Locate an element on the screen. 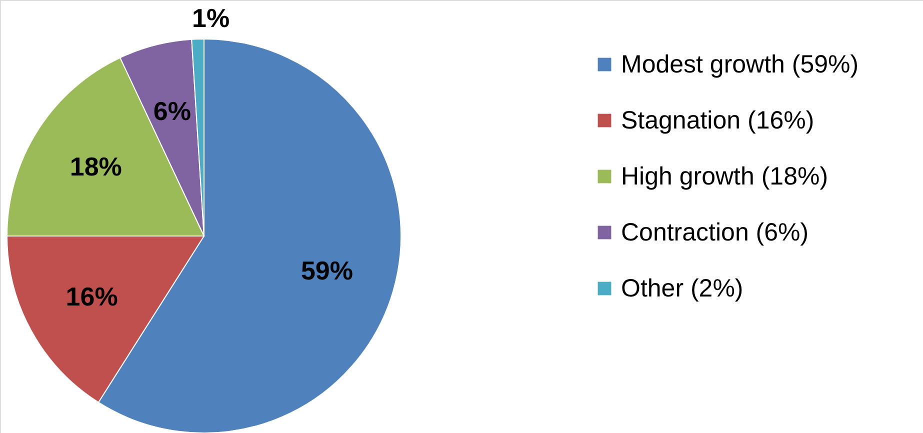 This screenshot has width=923, height=433. data-label: 18% is located at coordinates (96, 166).